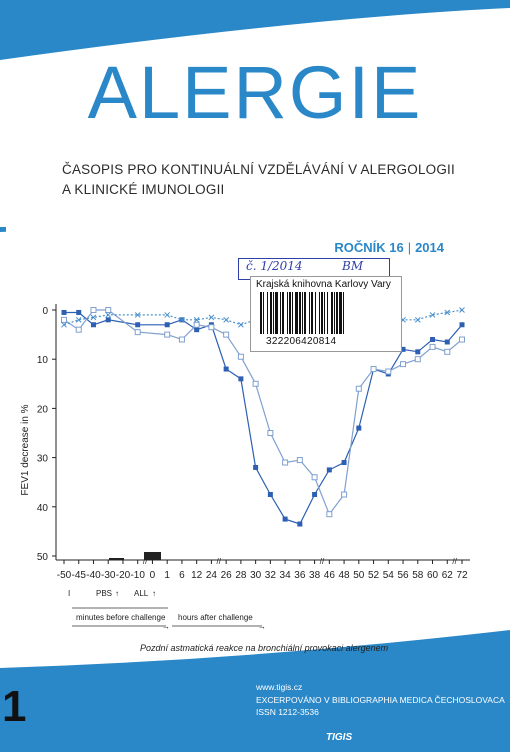 This screenshot has width=510, height=752. I want to click on minutes-label: minutes before challenge, so click(121, 617).